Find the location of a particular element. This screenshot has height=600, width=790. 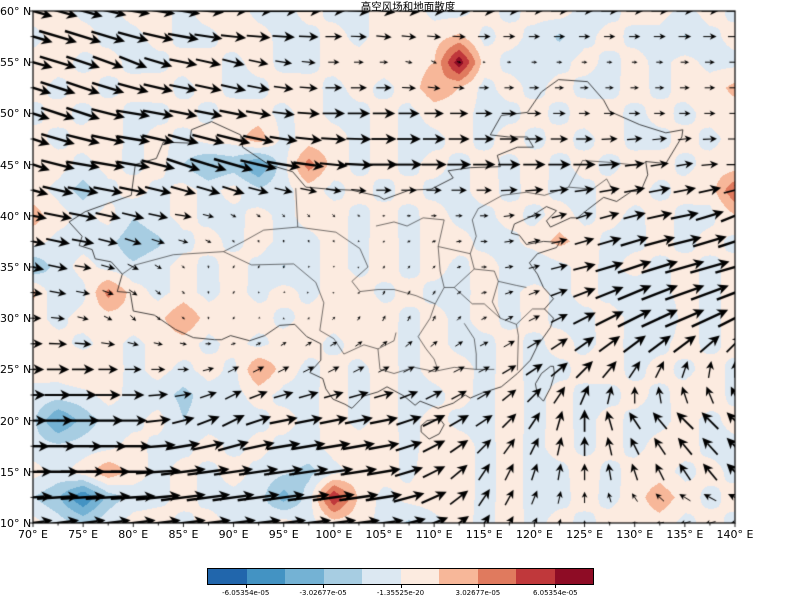

x-tick-label: 110° E is located at coordinates (434, 534).